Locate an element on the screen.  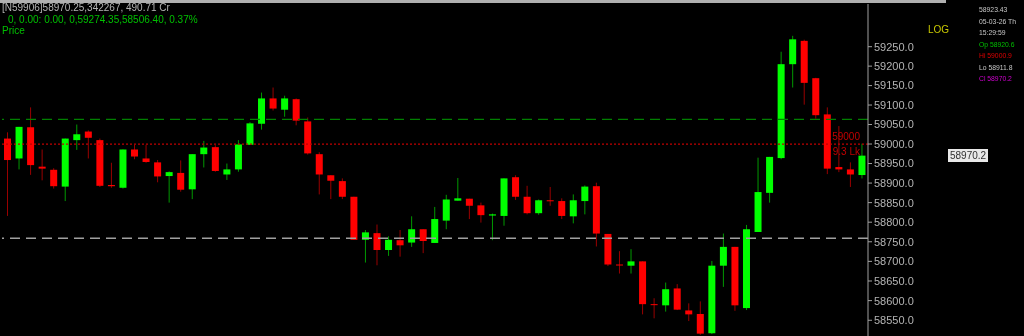
y-tick-label: 58700.0 is located at coordinates (894, 261).